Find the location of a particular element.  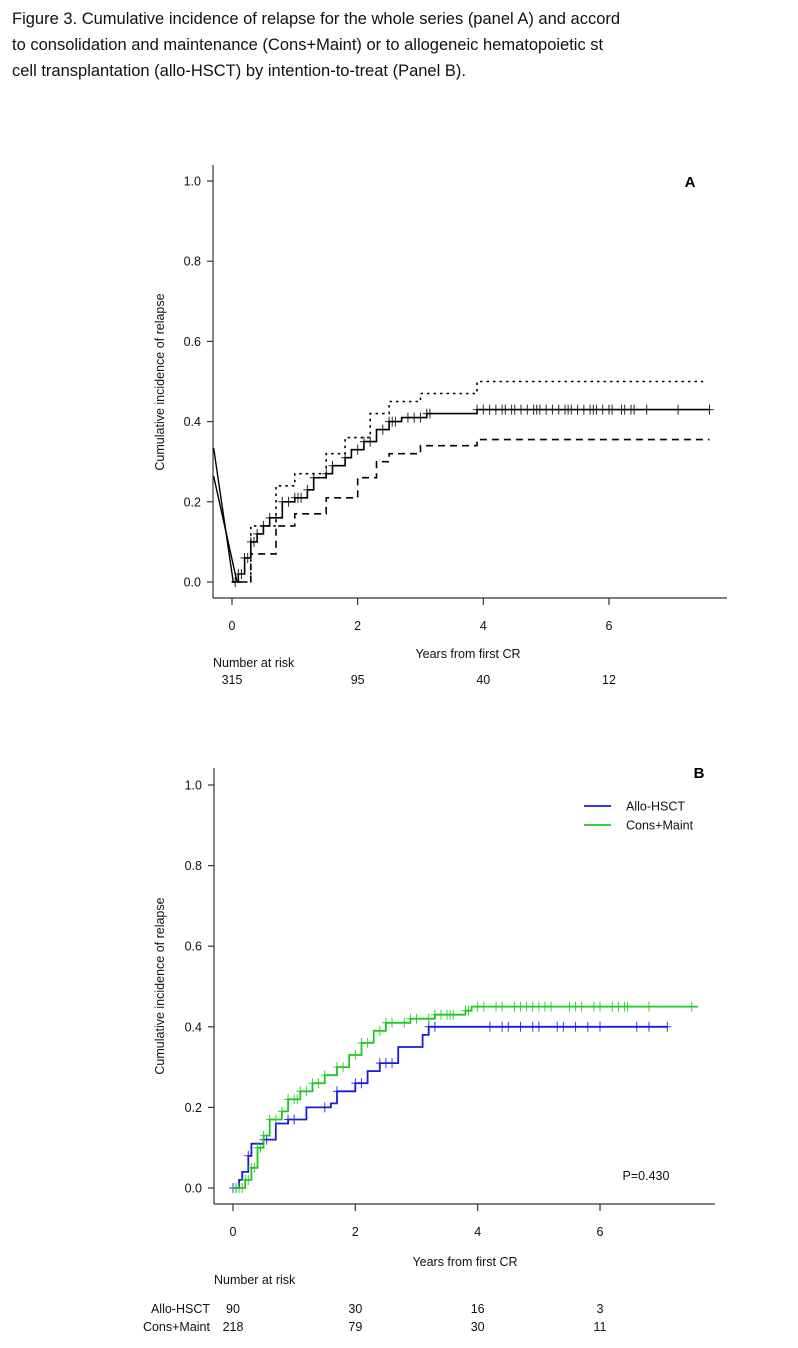

connector-line is located at coordinates (225, 529).